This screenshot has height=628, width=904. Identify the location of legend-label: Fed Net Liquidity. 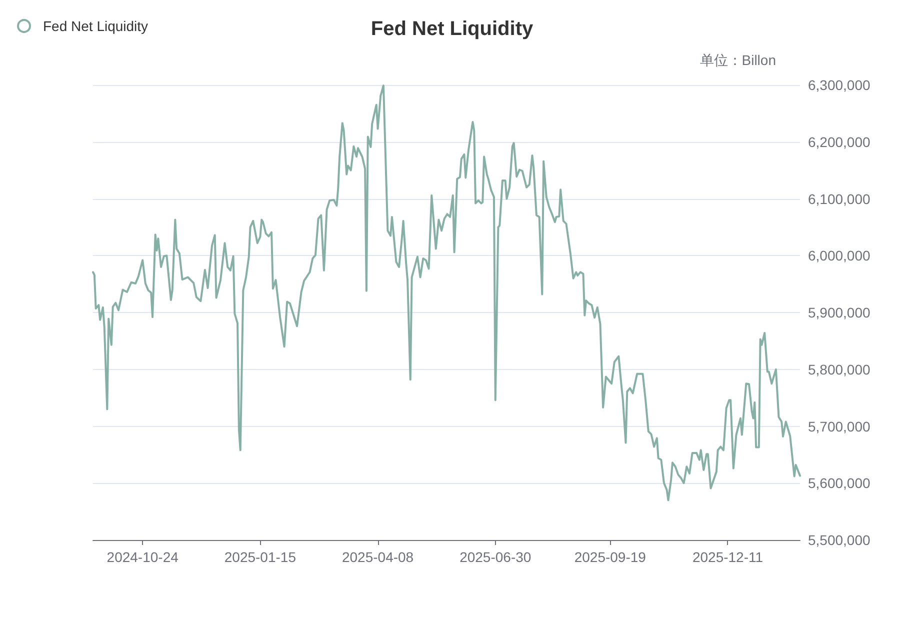
(95, 26).